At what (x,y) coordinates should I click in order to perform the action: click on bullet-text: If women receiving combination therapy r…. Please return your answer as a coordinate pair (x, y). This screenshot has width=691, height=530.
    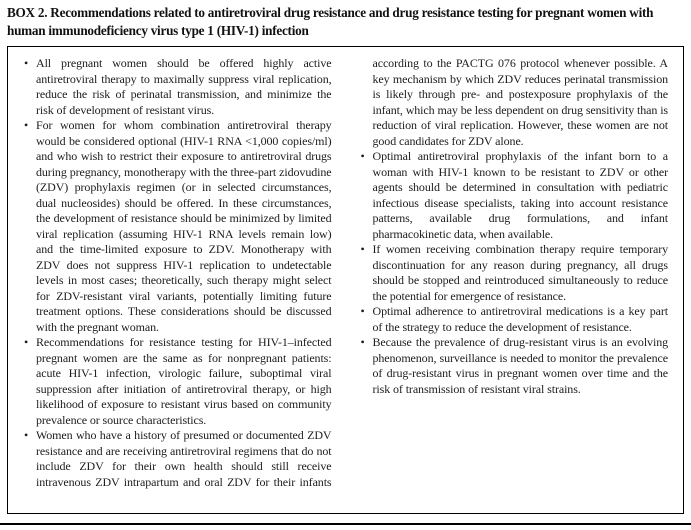
    Looking at the image, I should click on (520, 272).